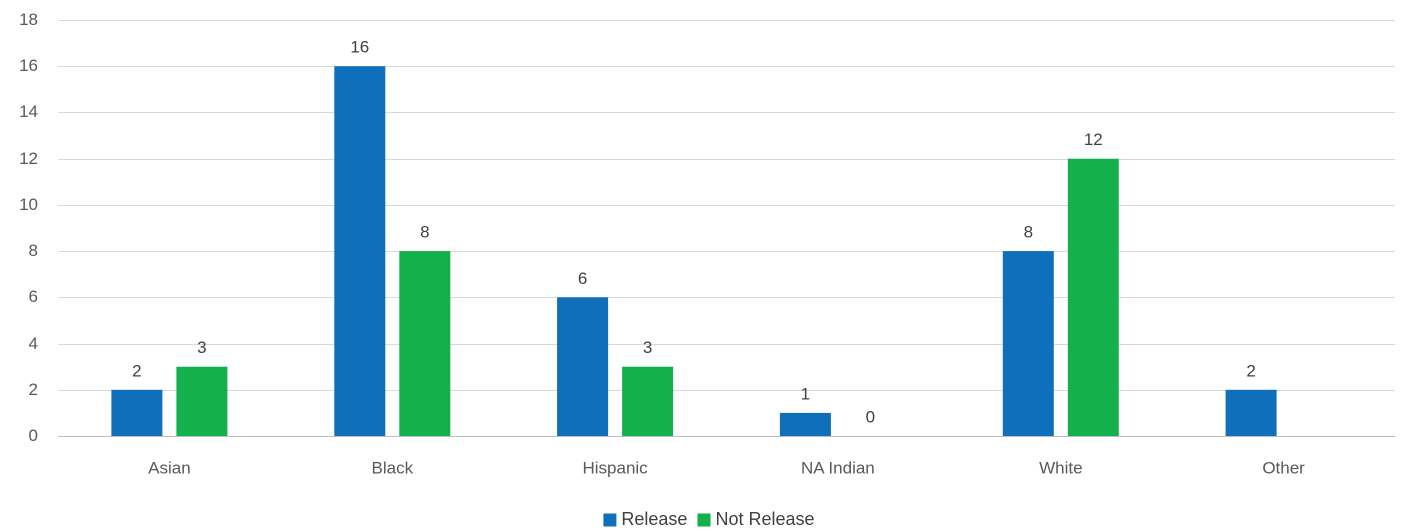 This screenshot has height=532, width=1418. What do you see at coordinates (1283, 467) in the screenshot?
I see `x-tick-label: Other` at bounding box center [1283, 467].